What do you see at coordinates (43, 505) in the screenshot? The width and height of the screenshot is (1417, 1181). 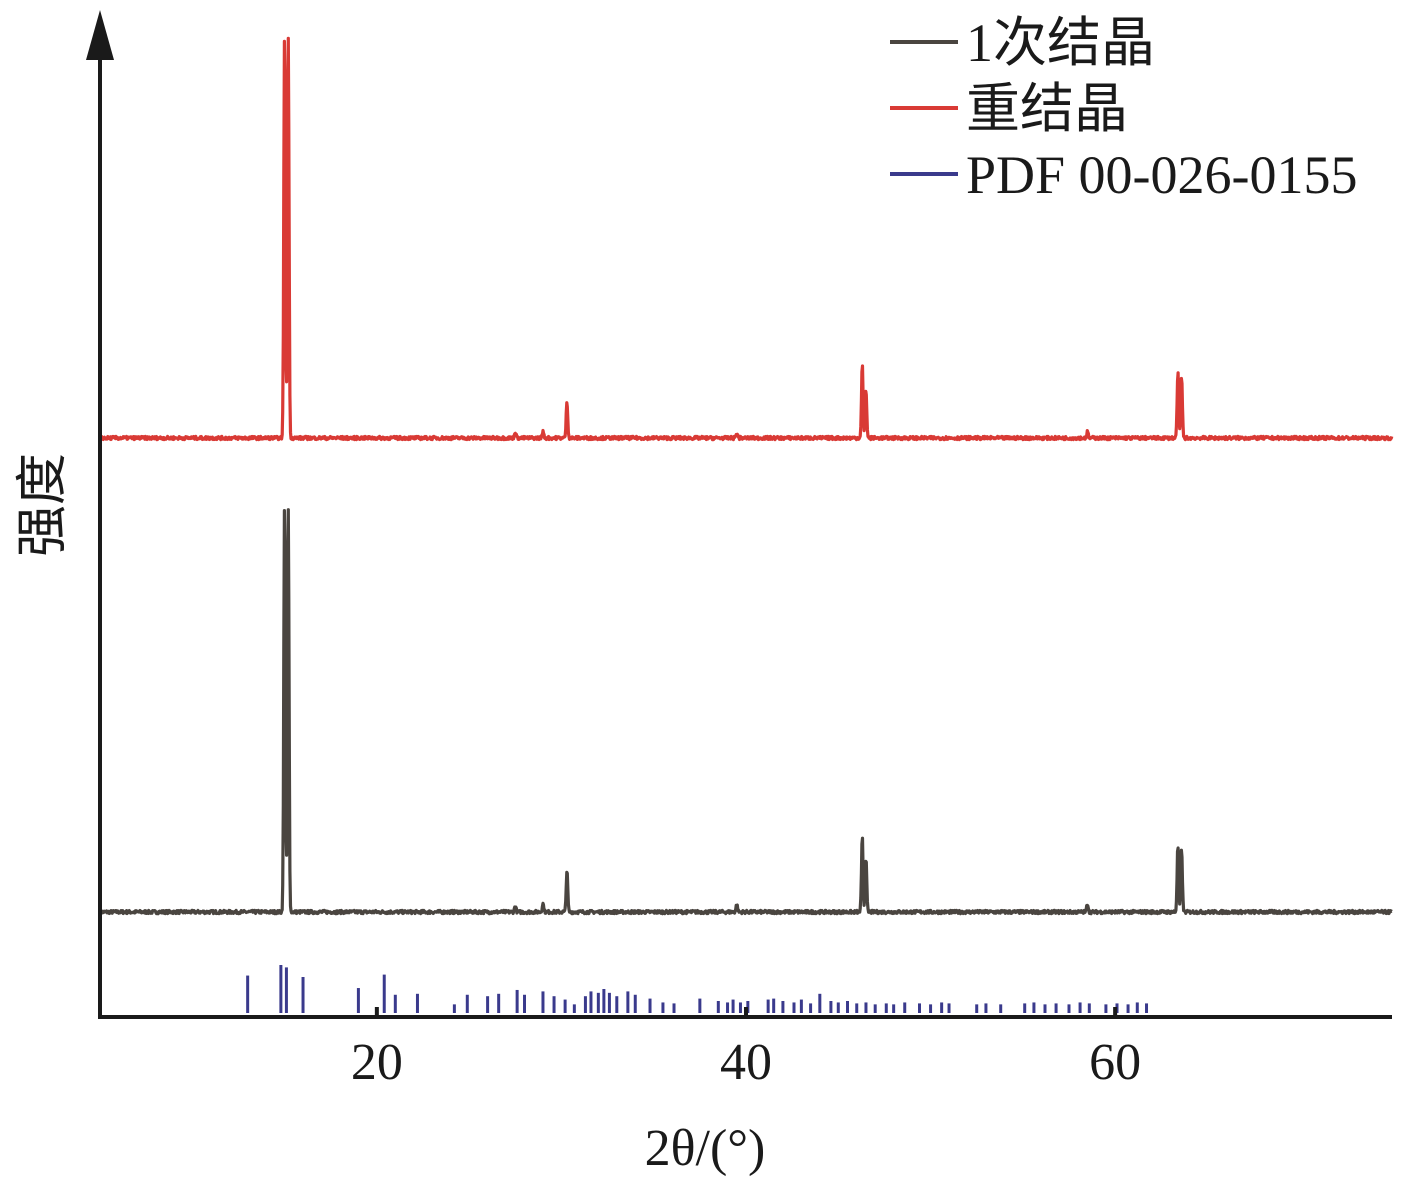 I see `y-axis-title: 强度` at bounding box center [43, 505].